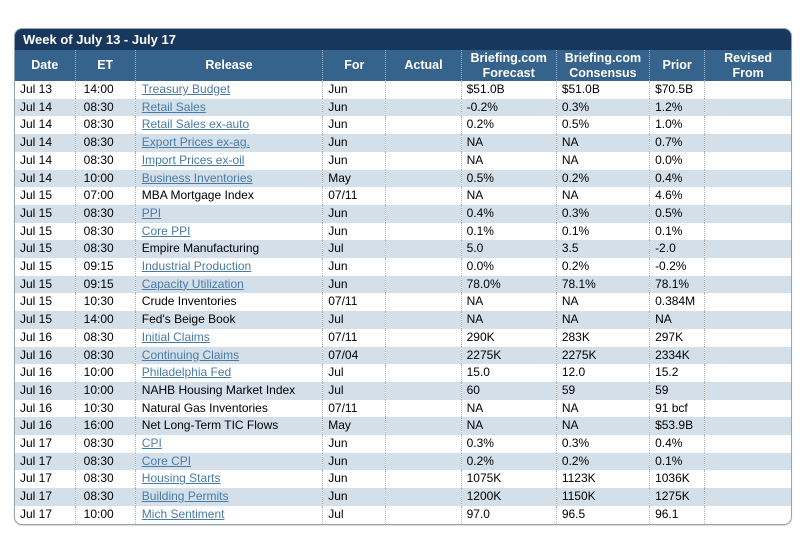 The height and width of the screenshot is (557, 800). What do you see at coordinates (151, 212) in the screenshot?
I see `release-link: PPI` at bounding box center [151, 212].